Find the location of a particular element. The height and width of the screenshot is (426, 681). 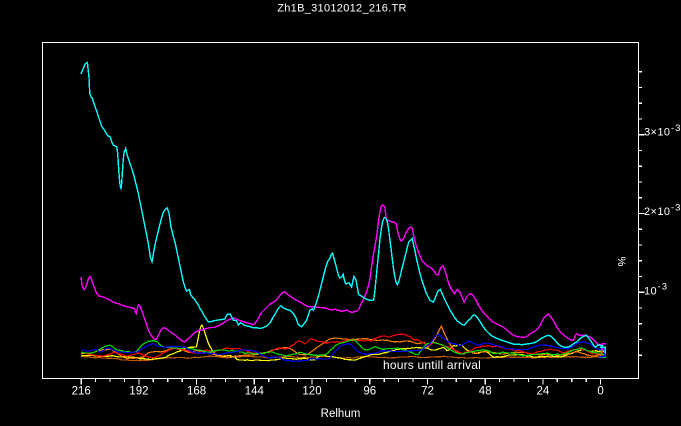

svg-text: 120 is located at coordinates (311, 392).